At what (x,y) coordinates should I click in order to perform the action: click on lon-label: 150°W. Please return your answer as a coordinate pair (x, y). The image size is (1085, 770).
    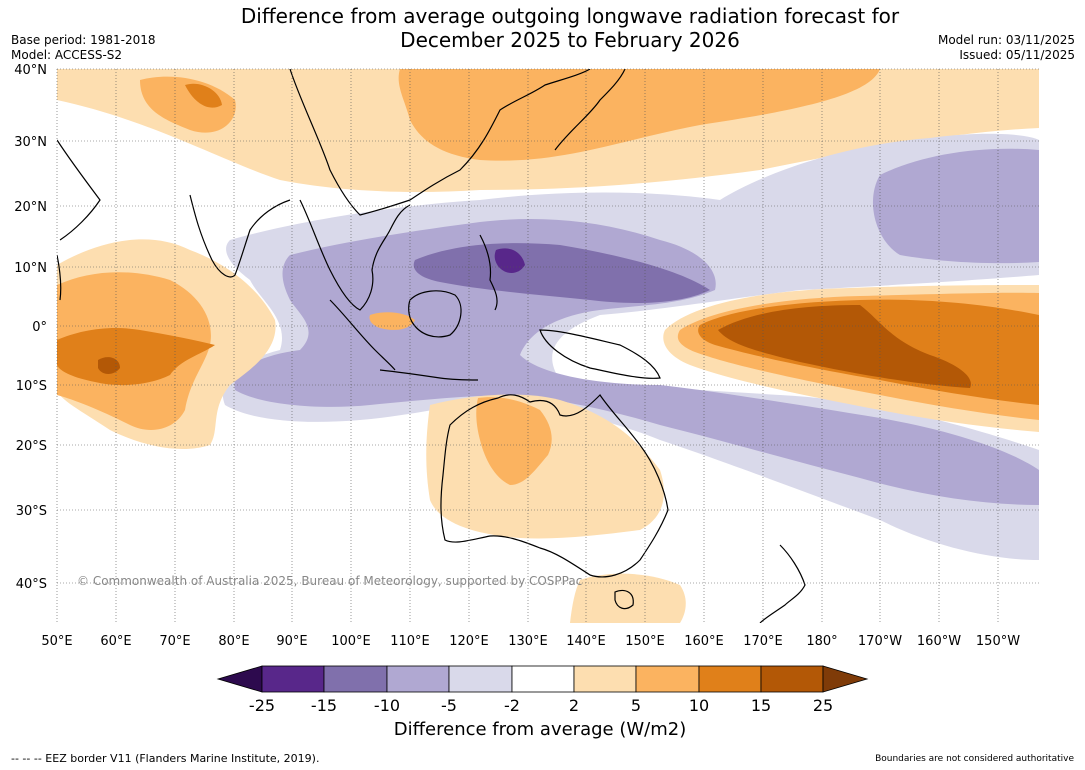
    Looking at the image, I should click on (998, 641).